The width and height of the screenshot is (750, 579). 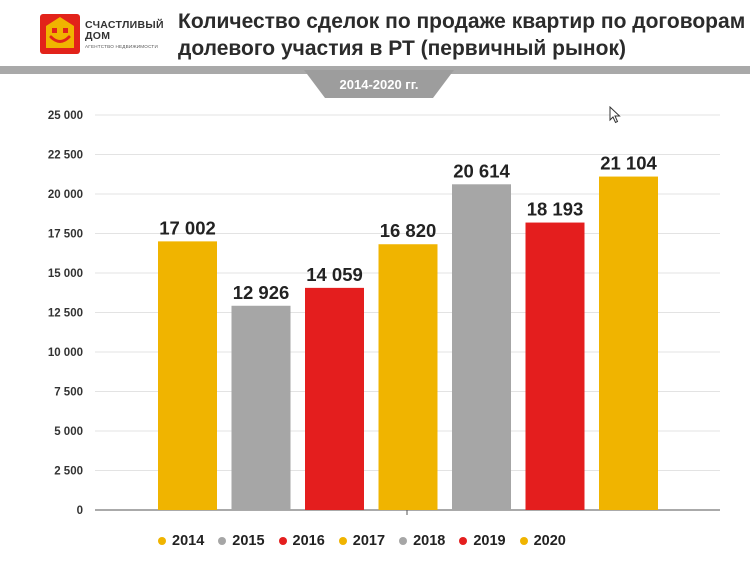 I want to click on bar-2017, so click(x=408, y=377).